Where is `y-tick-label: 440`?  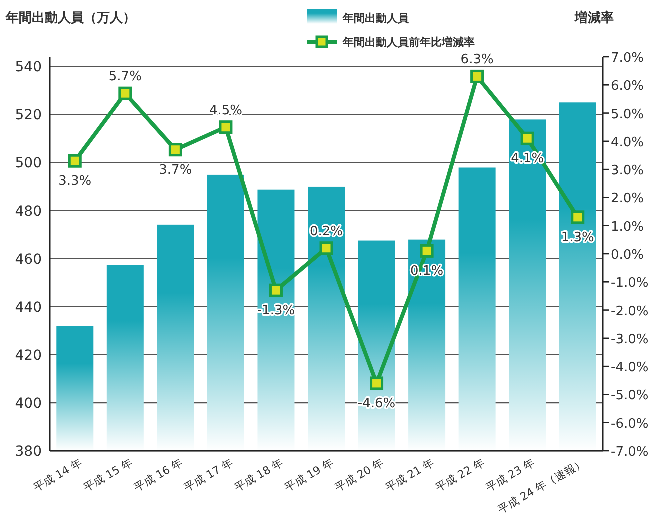
y-tick-label: 440 is located at coordinates (28, 308).